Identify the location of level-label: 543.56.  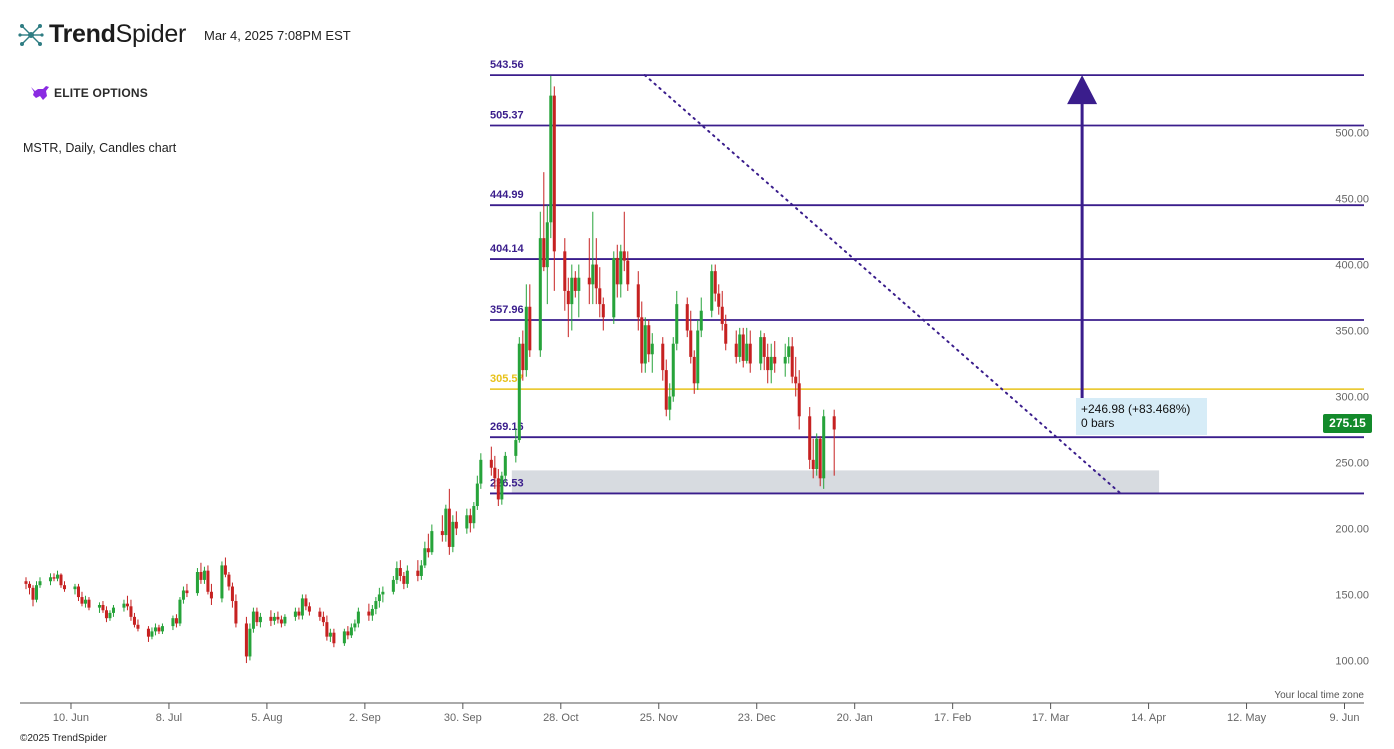
(507, 65).